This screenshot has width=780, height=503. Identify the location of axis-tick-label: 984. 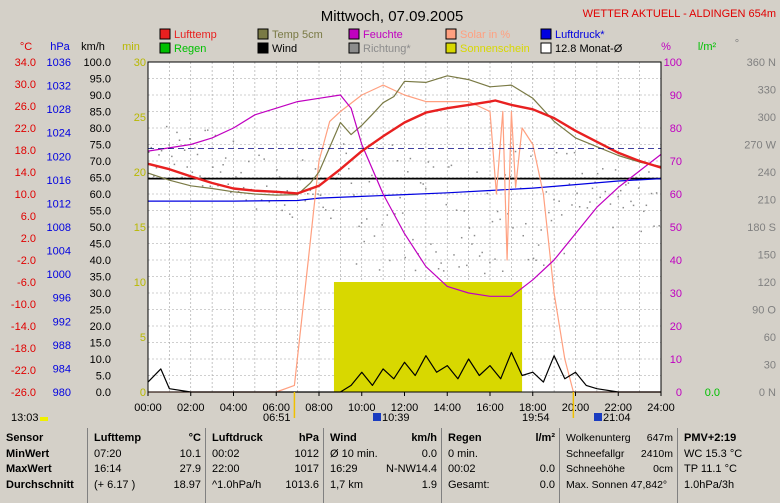
(62, 369).